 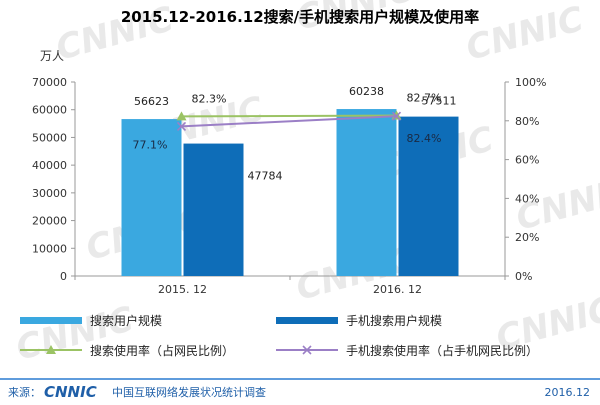 What do you see at coordinates (182, 289) in the screenshot?
I see `x-tick-label: 2015. 12` at bounding box center [182, 289].